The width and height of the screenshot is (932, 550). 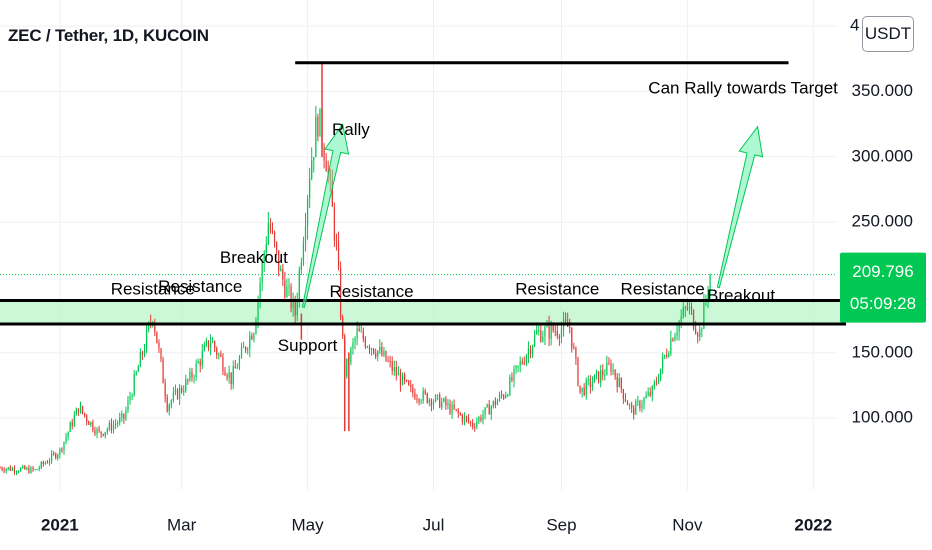 What do you see at coordinates (254, 257) in the screenshot?
I see `annotation-label: Breakout` at bounding box center [254, 257].